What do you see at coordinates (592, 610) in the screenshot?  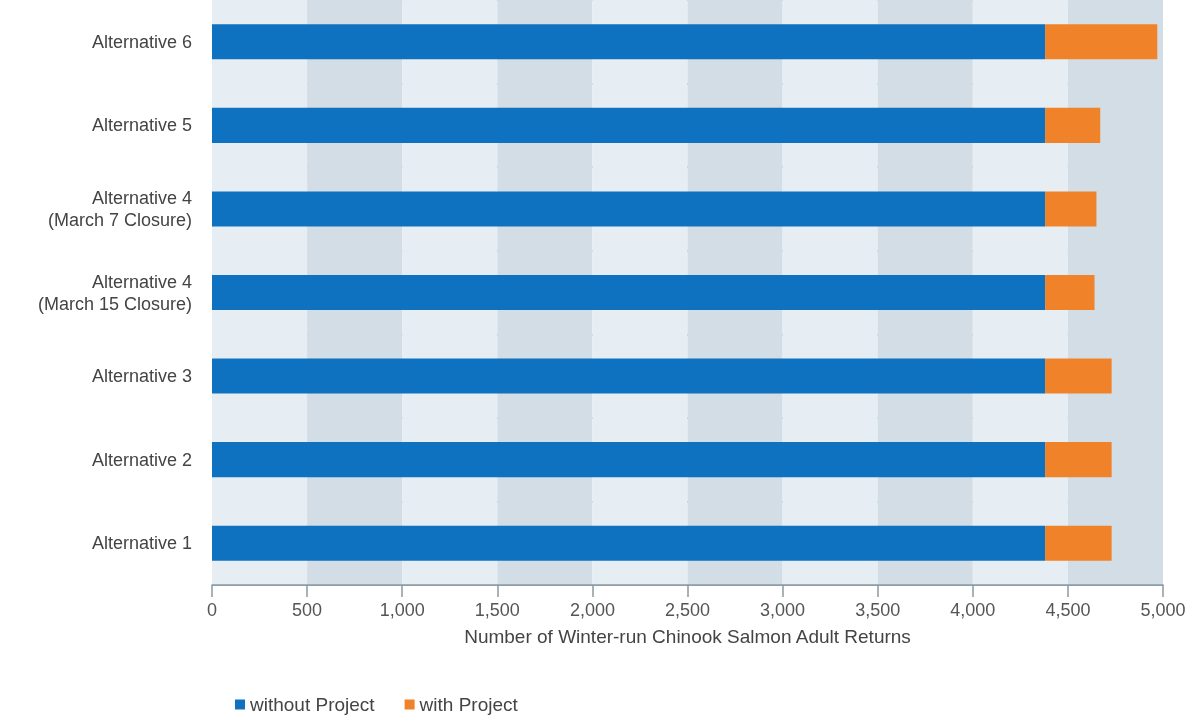 I see `x-tick-label: 2,000` at bounding box center [592, 610].